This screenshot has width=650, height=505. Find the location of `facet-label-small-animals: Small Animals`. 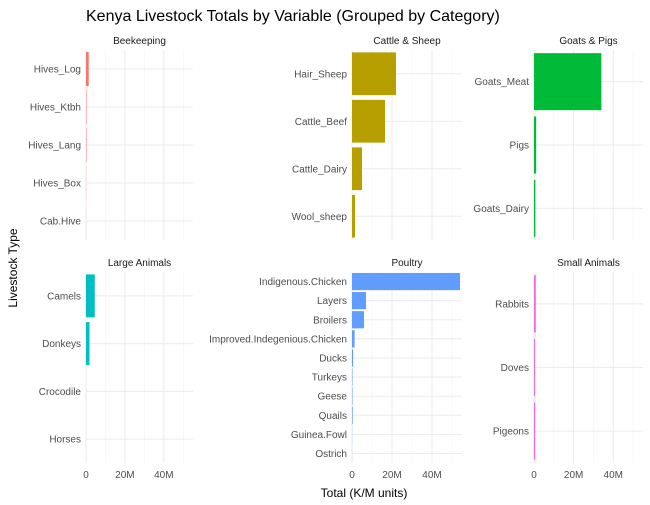

facet-label-small-animals: Small Animals is located at coordinates (588, 263).